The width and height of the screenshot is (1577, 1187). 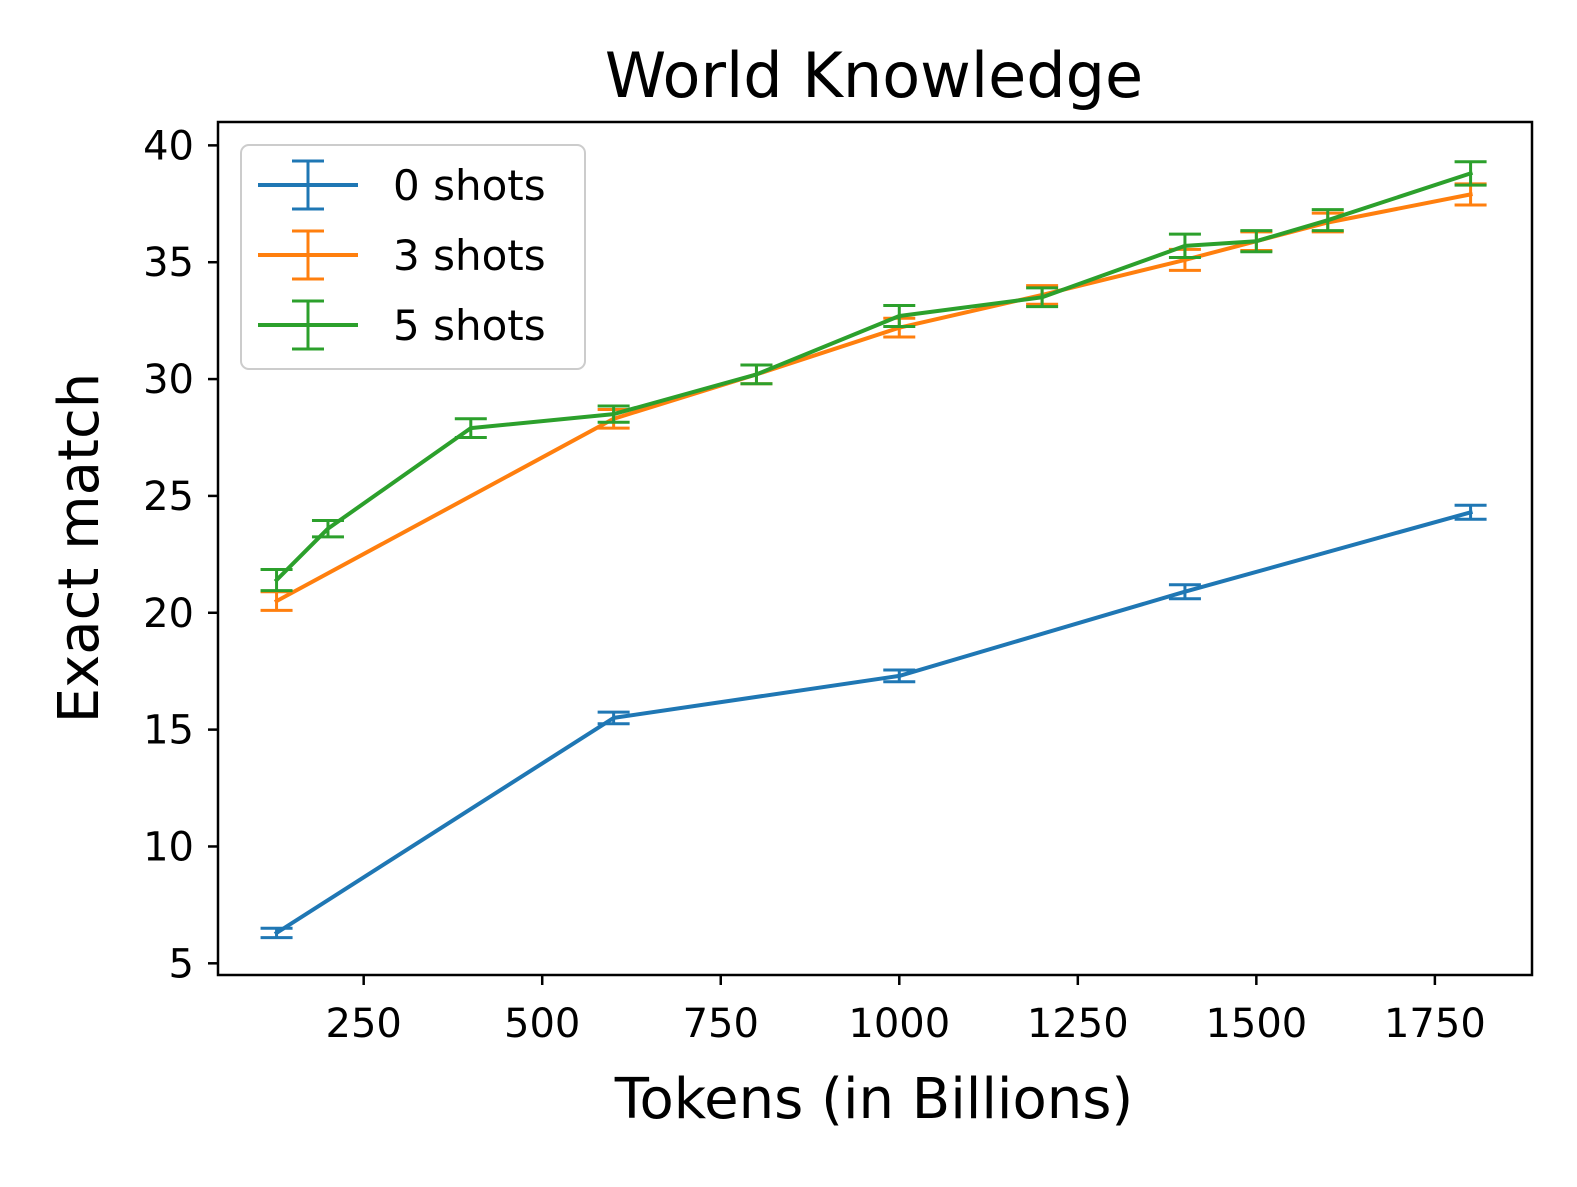 I want to click on x-tick-label: 1750, so click(x=1435, y=1024).